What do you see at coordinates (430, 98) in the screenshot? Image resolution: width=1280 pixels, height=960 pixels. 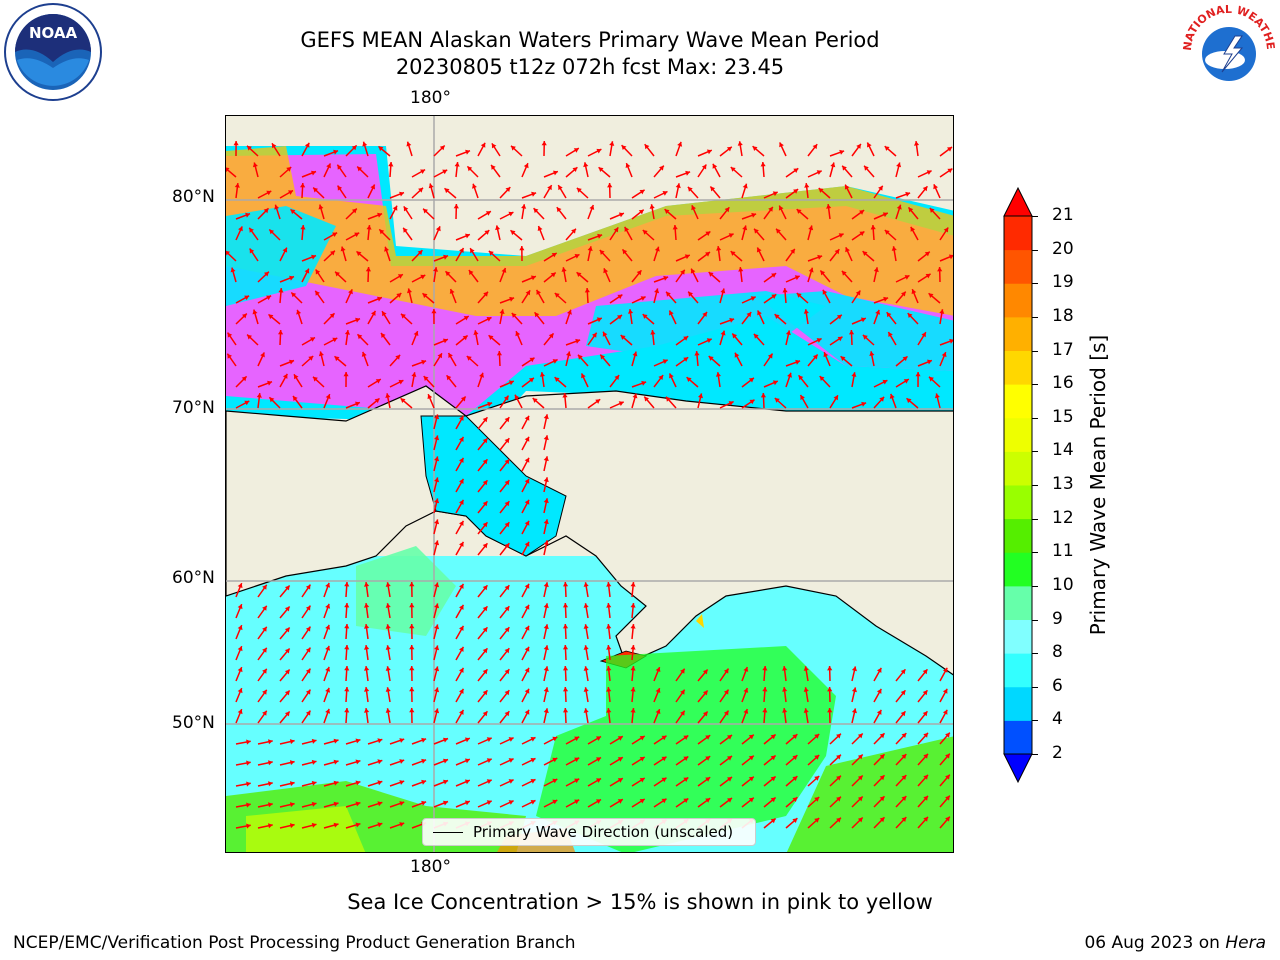 I see `lon-label-top: 180°` at bounding box center [430, 98].